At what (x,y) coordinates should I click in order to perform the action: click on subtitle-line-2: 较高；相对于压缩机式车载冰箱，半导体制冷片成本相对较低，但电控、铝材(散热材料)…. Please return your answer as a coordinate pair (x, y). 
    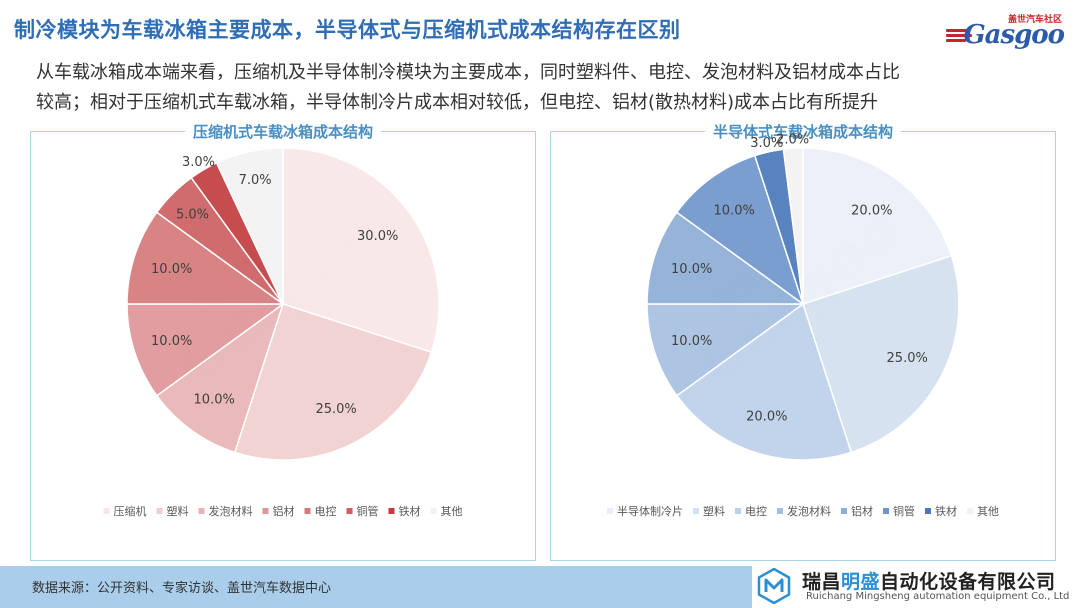
    Looking at the image, I should click on (457, 102).